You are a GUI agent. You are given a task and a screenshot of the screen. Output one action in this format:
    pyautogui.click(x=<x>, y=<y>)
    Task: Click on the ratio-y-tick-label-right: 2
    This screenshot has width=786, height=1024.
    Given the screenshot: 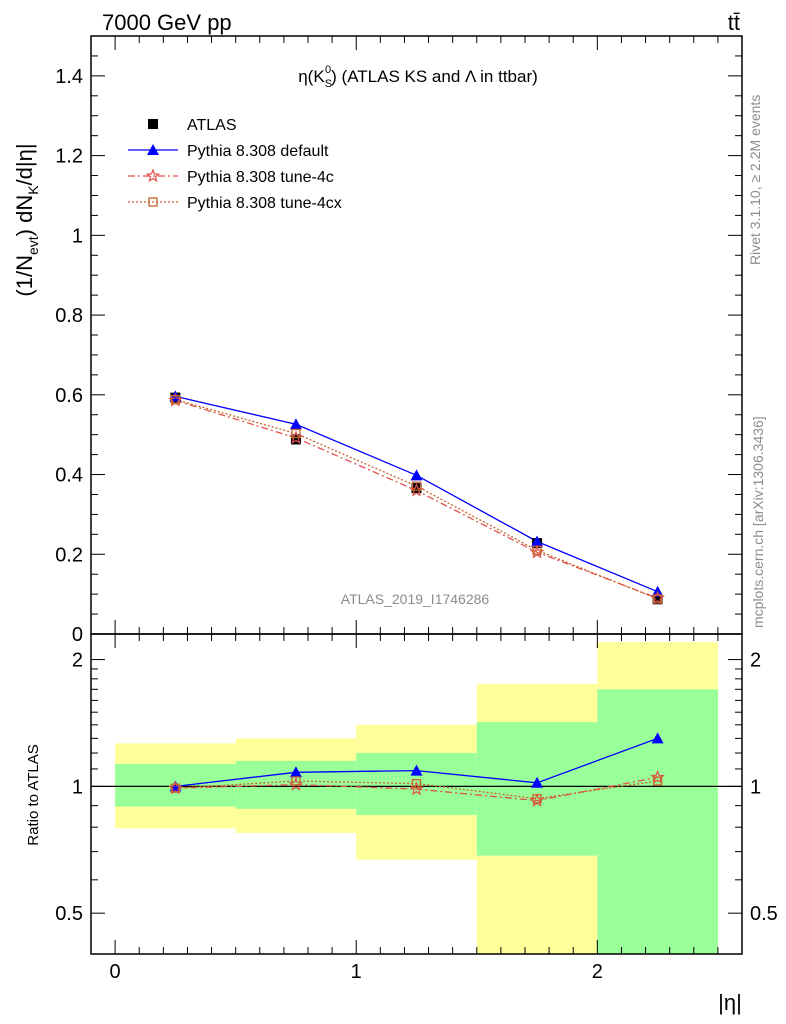 What is the action you would take?
    pyautogui.click(x=755, y=661)
    